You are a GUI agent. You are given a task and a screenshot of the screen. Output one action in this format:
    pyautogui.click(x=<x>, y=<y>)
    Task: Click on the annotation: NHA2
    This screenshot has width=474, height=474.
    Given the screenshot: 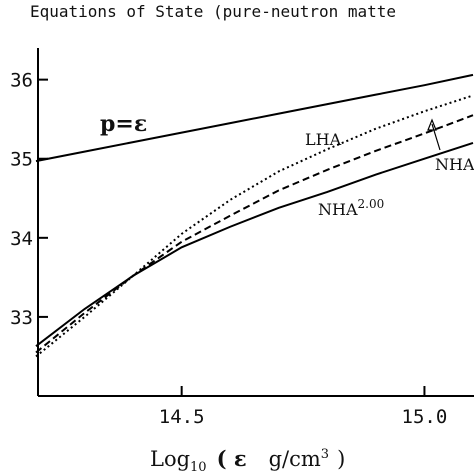 What is the action you would take?
    pyautogui.click(x=454, y=163)
    